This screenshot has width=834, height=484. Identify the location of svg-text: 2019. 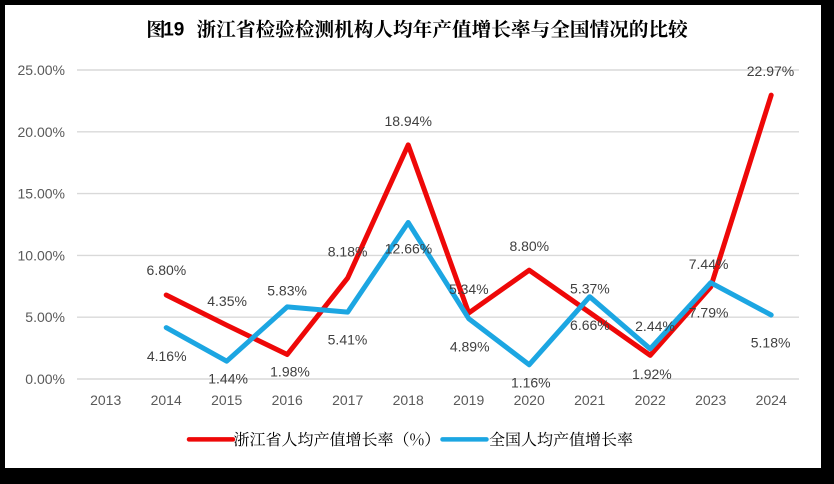
(468, 400).